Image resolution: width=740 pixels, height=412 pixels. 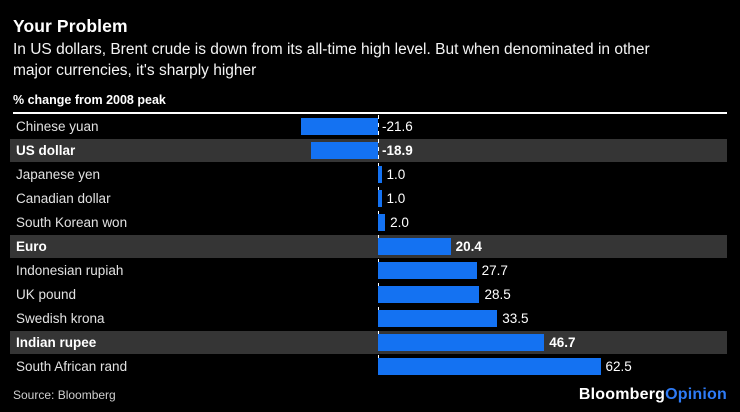 What do you see at coordinates (562, 342) in the screenshot?
I see `bar-value: 46.7` at bounding box center [562, 342].